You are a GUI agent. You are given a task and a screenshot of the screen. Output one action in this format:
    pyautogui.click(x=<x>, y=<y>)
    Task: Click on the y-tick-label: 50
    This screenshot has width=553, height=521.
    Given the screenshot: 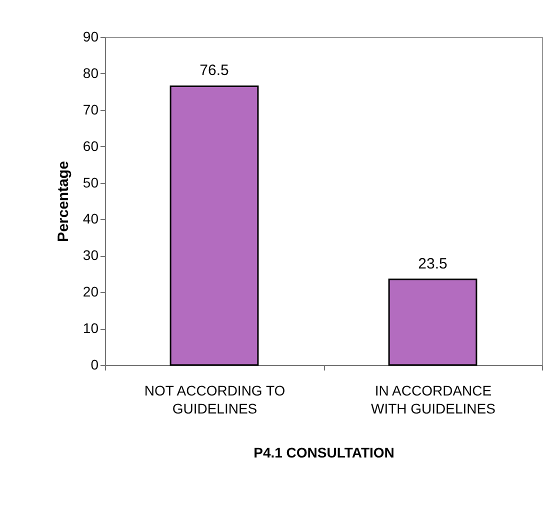 What is the action you would take?
    pyautogui.click(x=90, y=182)
    